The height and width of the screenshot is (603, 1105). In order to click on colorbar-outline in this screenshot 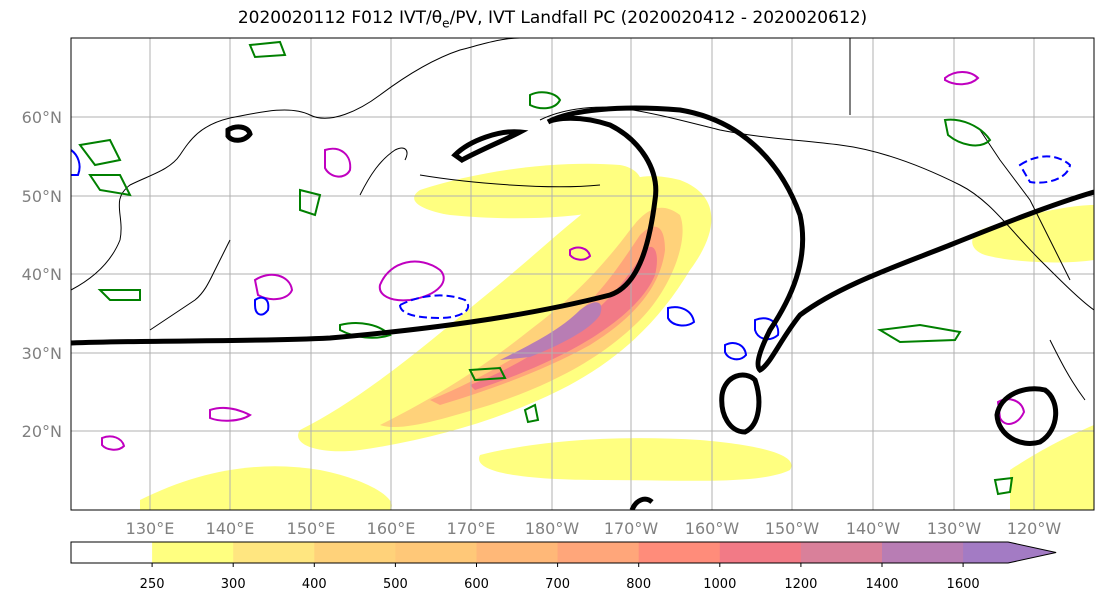, I will do `click(563, 552)`.